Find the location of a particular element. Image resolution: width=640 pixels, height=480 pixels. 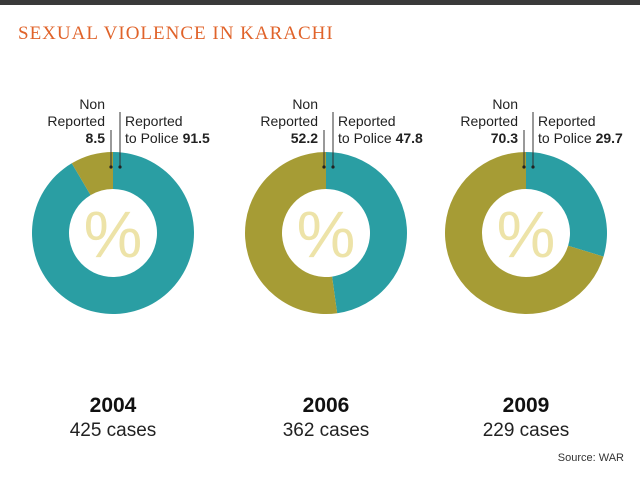

slice-reported-2004 is located at coordinates (113, 233).